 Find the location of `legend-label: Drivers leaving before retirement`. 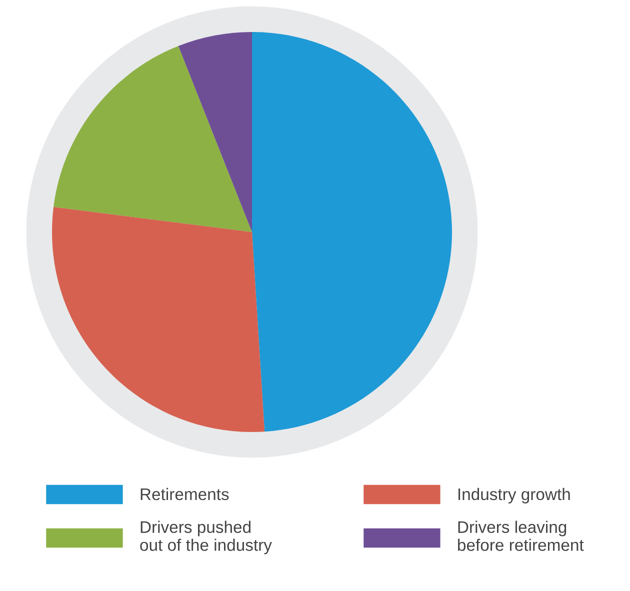

legend-label: Drivers leaving before retirement is located at coordinates (521, 535).